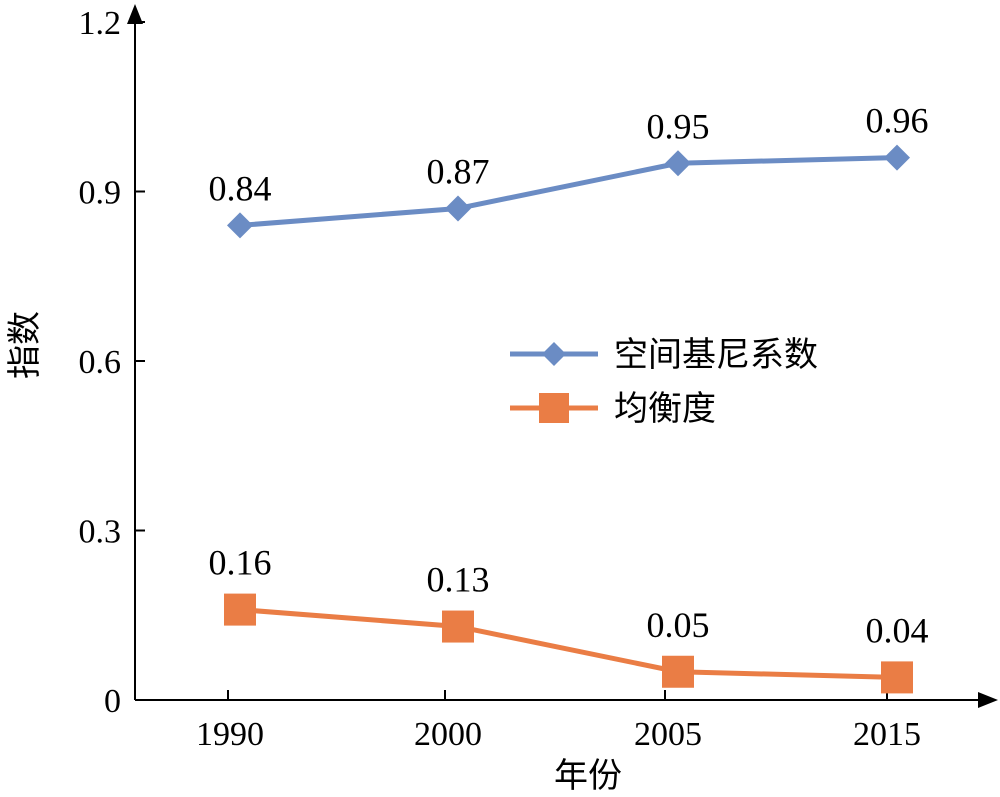 This screenshot has height=797, width=1000. I want to click on y-tick-label: 0, so click(112, 701).